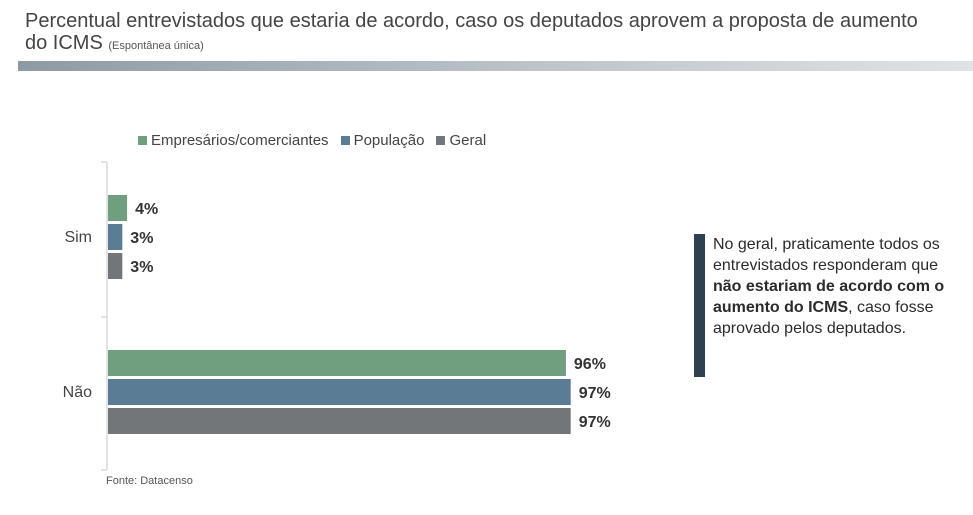 Image resolution: width=973 pixels, height=515 pixels. Describe the element at coordinates (146, 209) in the screenshot. I see `data-label: 4%` at that location.